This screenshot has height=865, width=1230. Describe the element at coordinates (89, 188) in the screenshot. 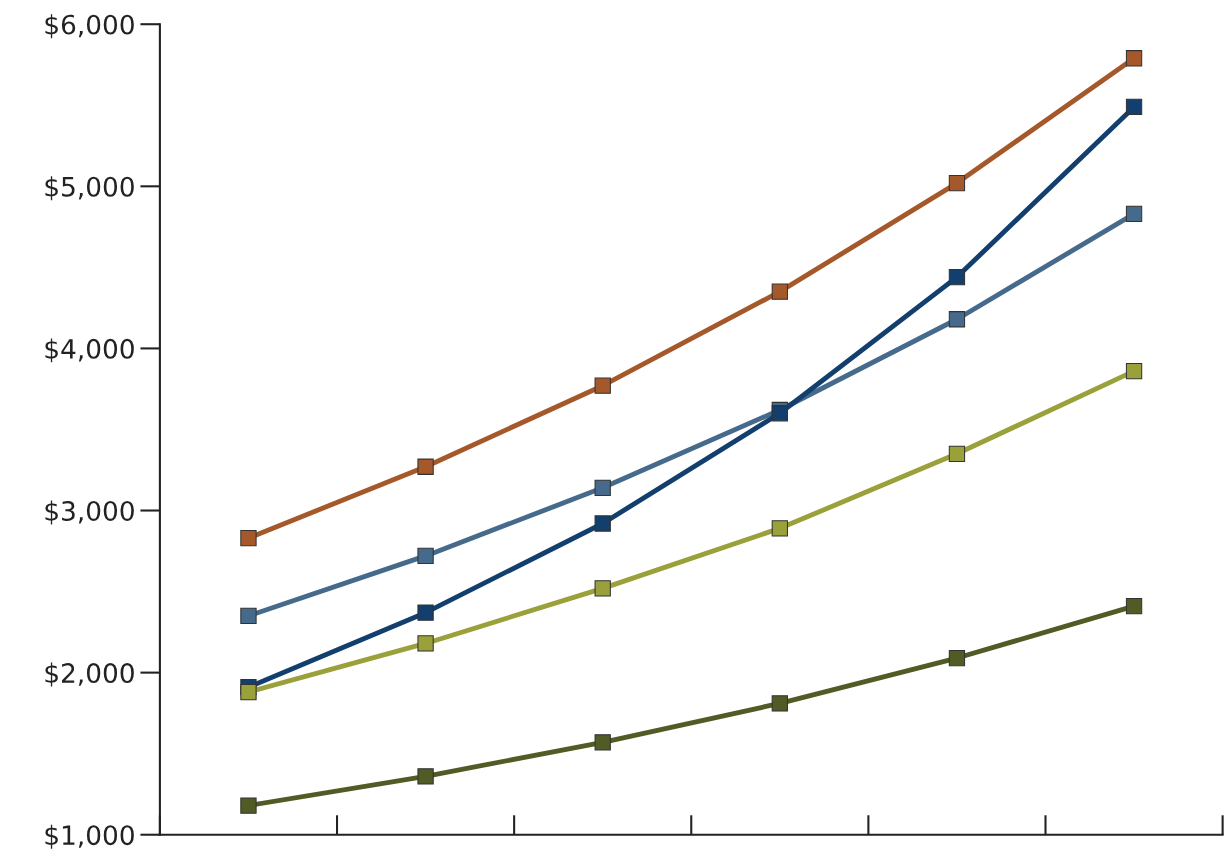

I see `y-tick-label: $5,000` at that location.